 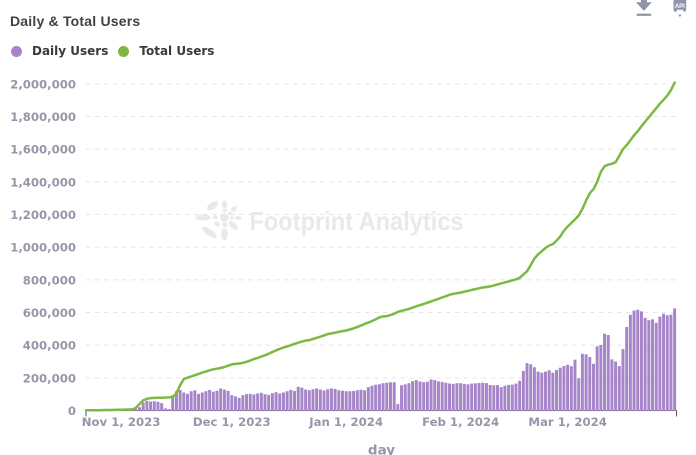 I want to click on legend-item-daily-users: Daily Users, so click(x=59, y=51).